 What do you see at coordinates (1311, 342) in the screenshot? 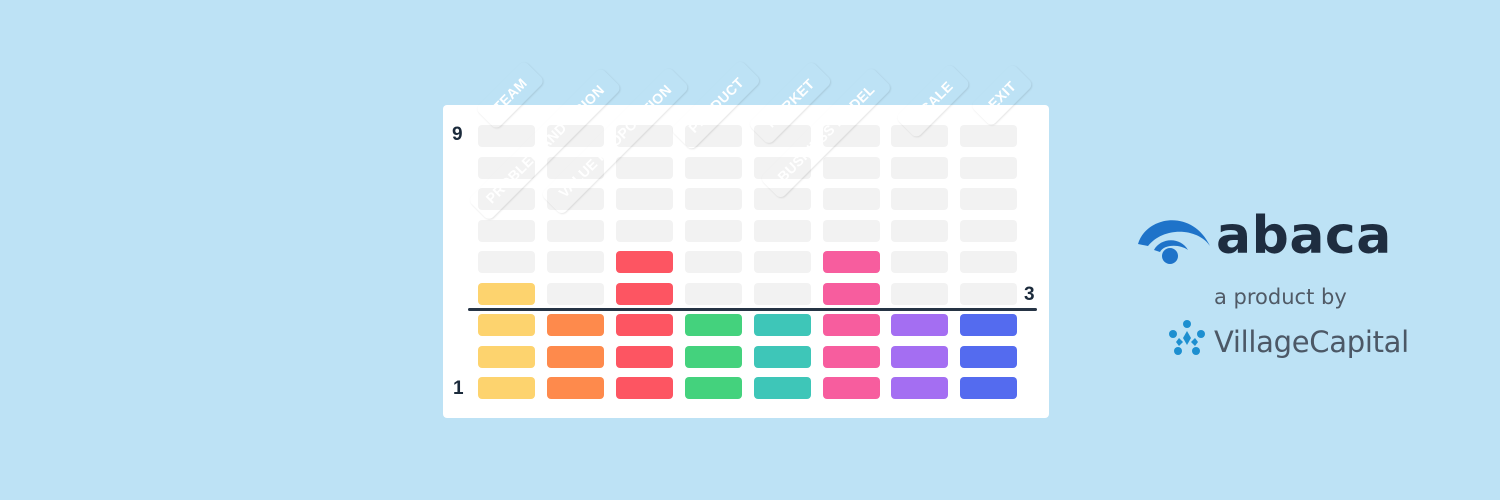
I see `partner-name: VillageCapital` at bounding box center [1311, 342].